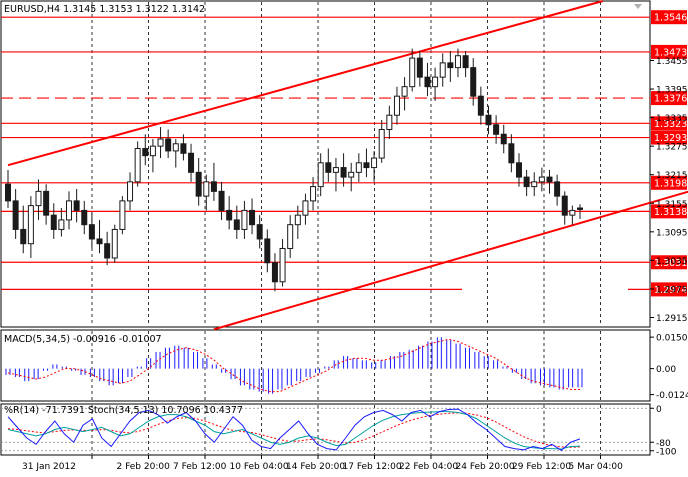  I want to click on time-tick-label: 31 Jan 2012, so click(49, 467).